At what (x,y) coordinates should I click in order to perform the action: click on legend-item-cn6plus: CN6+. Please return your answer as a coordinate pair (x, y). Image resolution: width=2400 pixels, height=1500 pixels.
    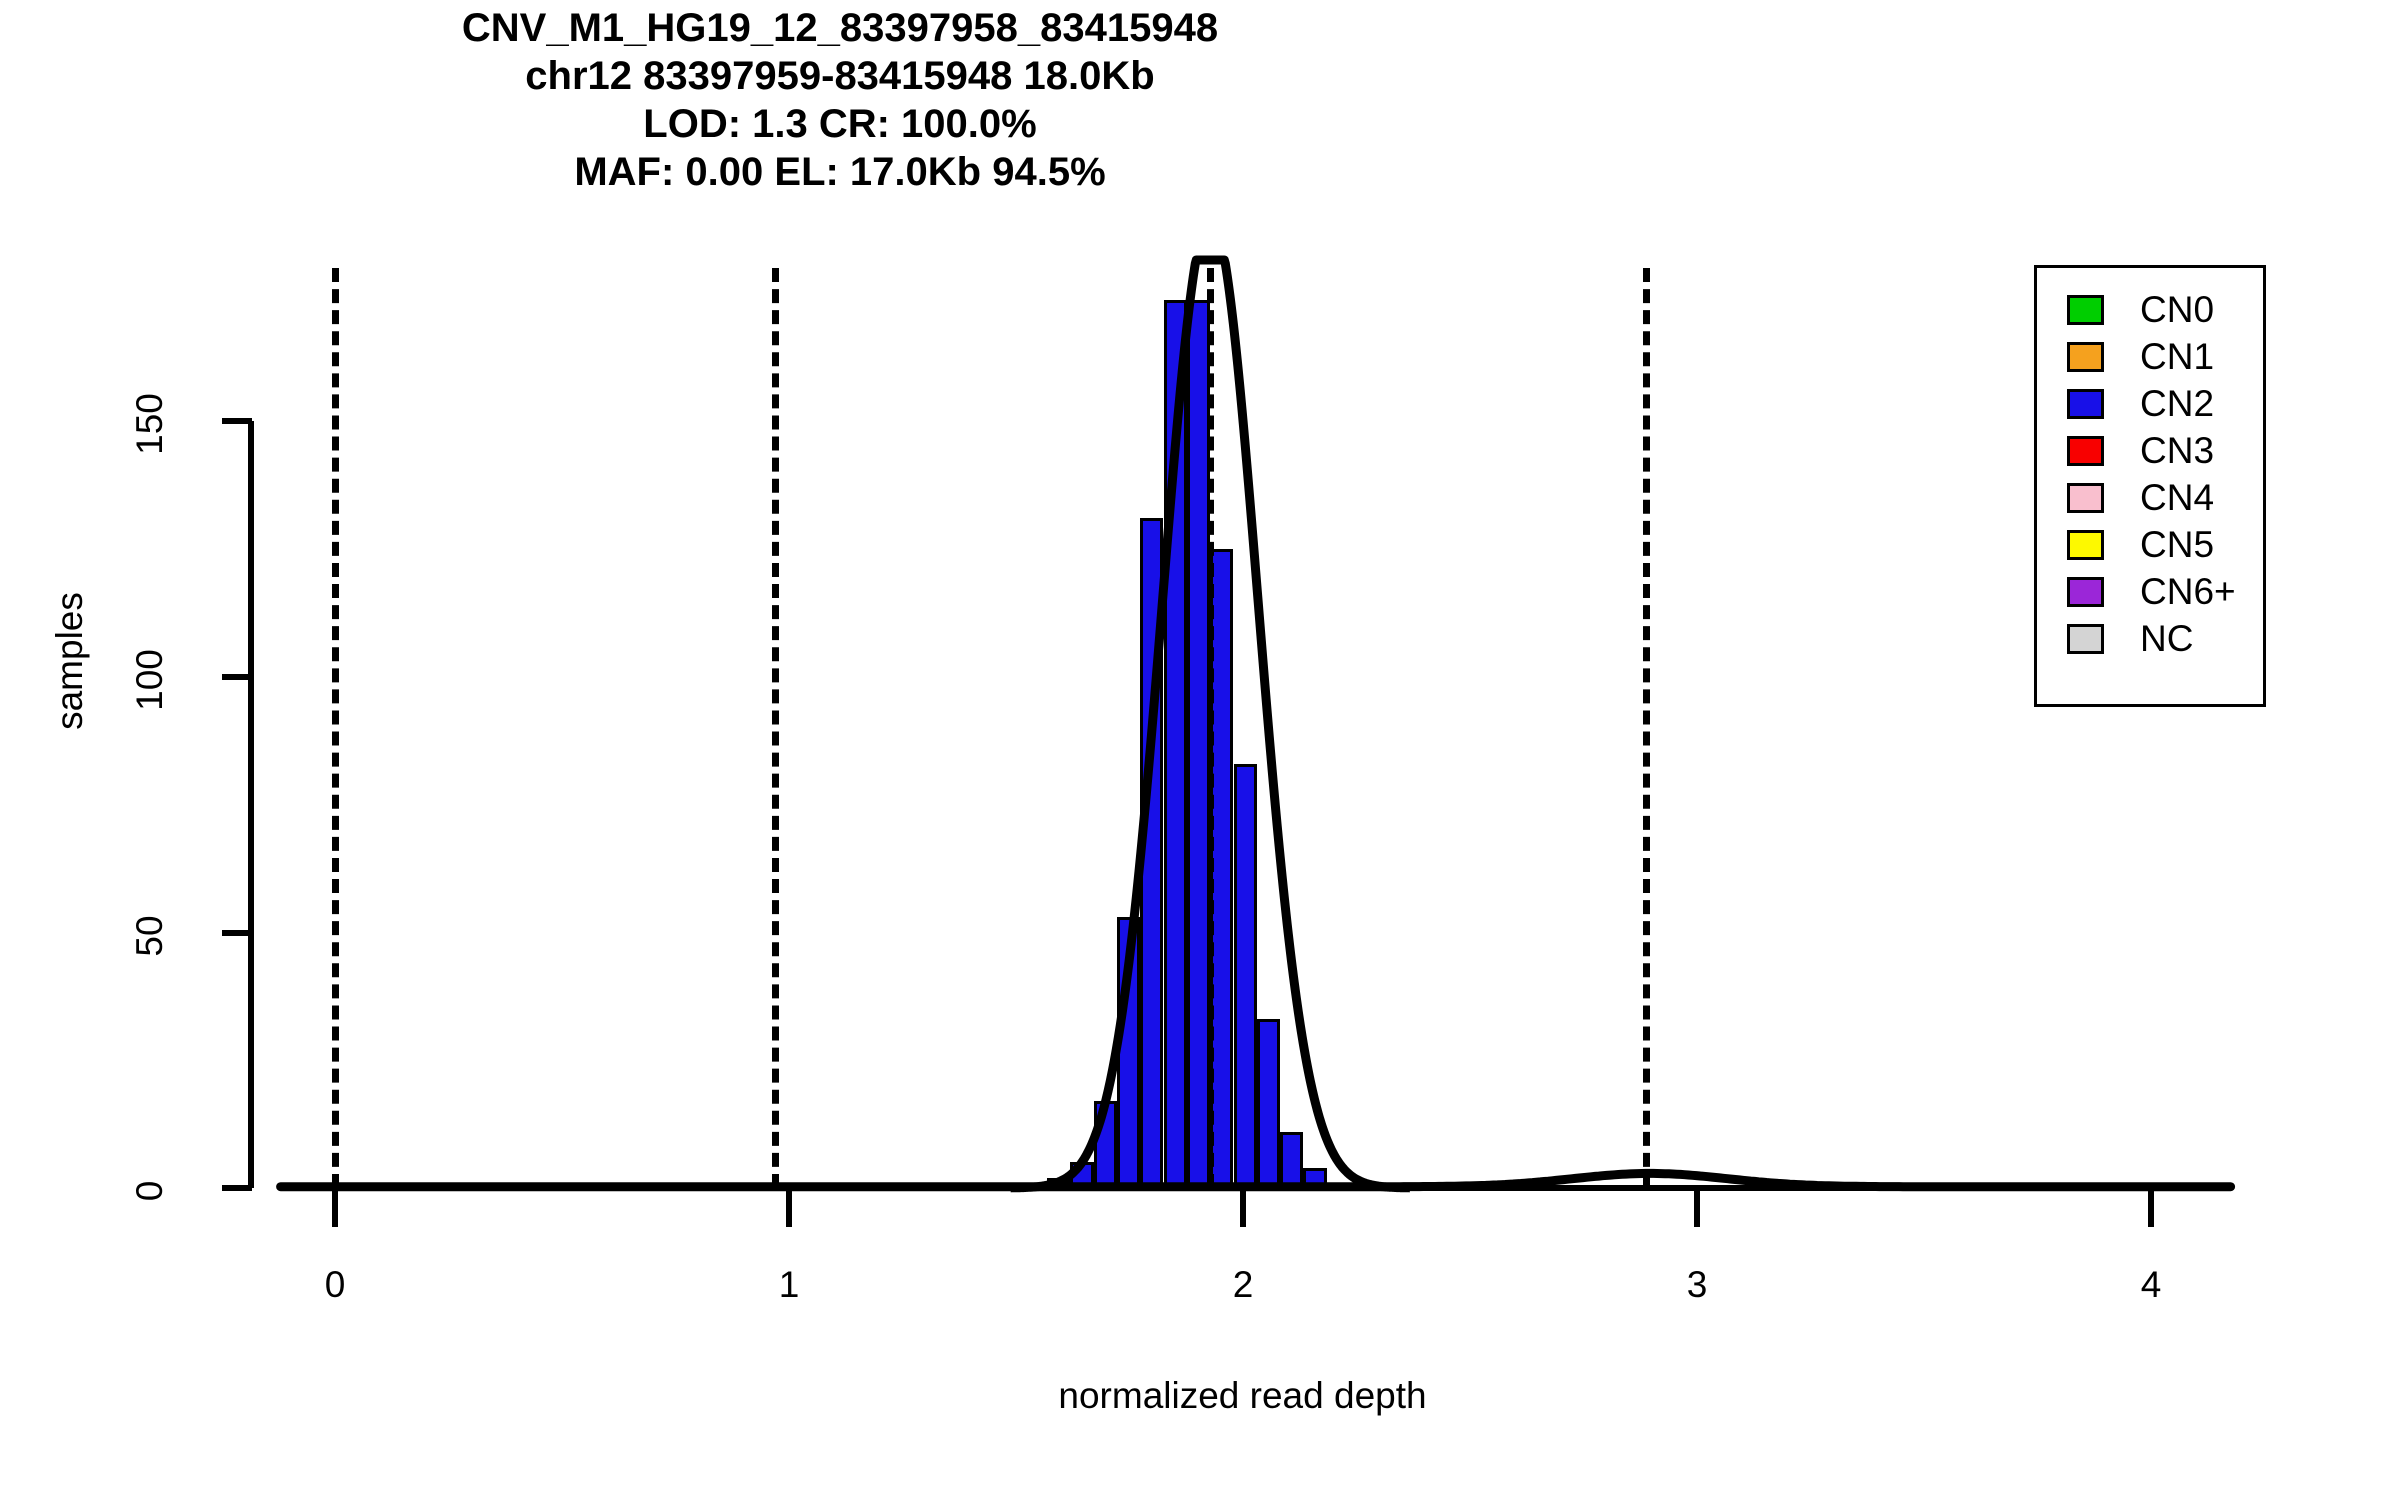
    Looking at the image, I should click on (2150, 591).